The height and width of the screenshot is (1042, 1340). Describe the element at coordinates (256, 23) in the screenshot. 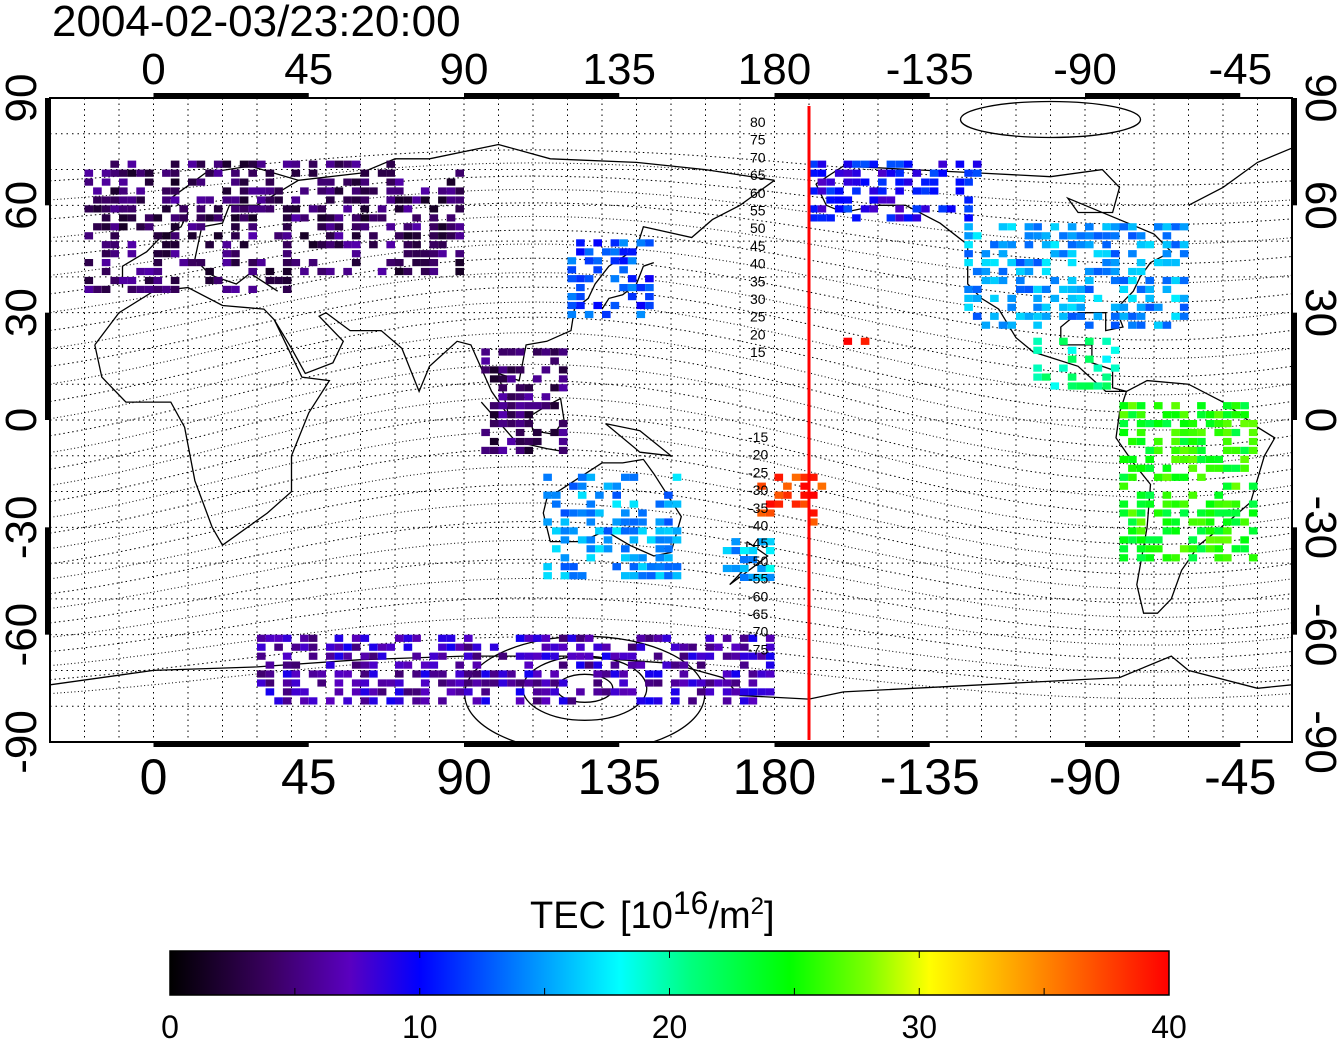

I see `map-title: 2004-02-03/23:20:00` at that location.